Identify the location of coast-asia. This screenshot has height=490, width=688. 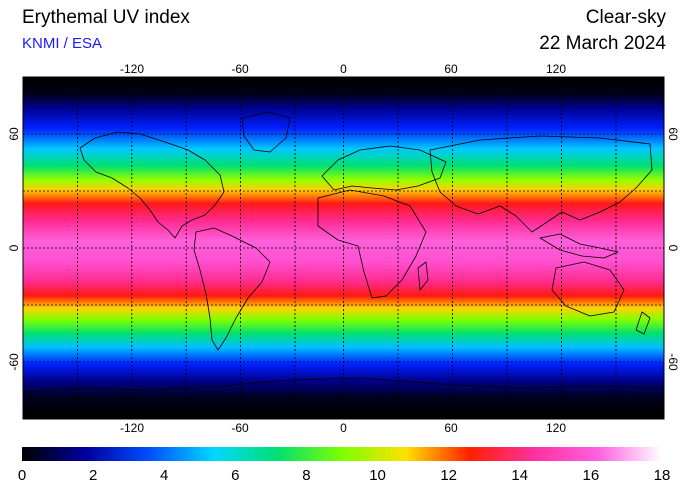
(541, 184).